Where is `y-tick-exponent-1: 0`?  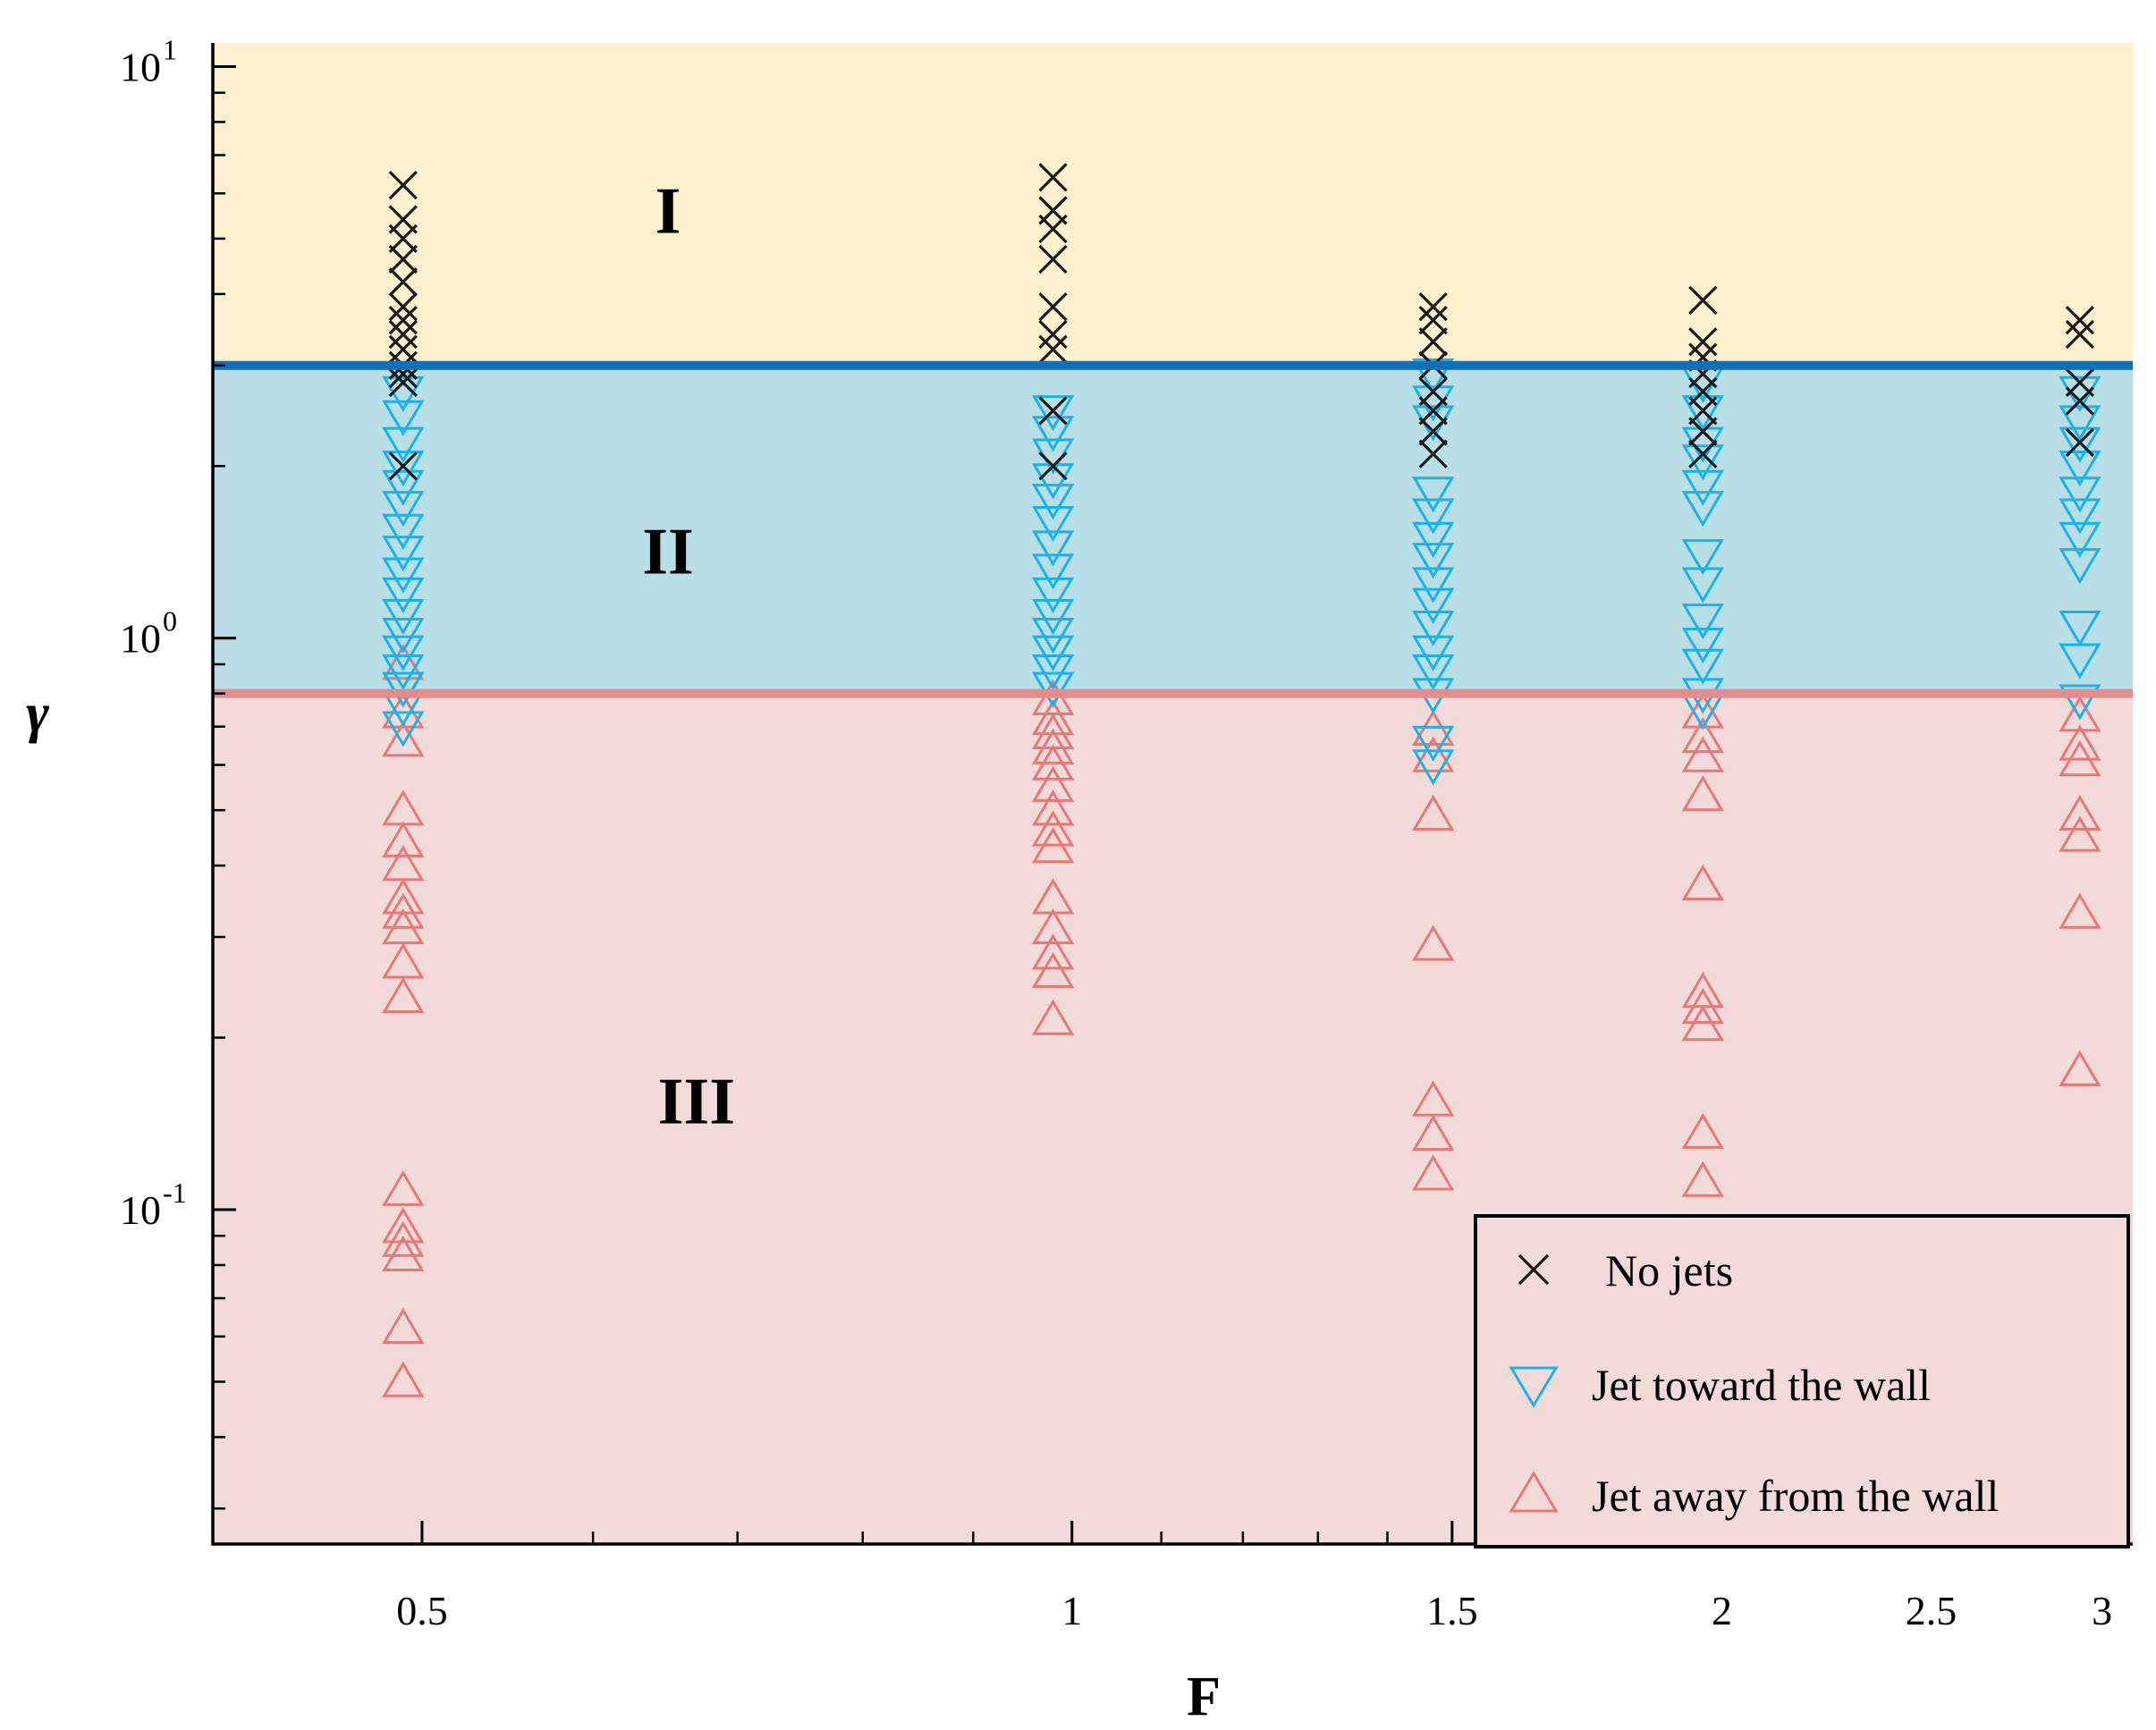 y-tick-exponent-1: 0 is located at coordinates (170, 621).